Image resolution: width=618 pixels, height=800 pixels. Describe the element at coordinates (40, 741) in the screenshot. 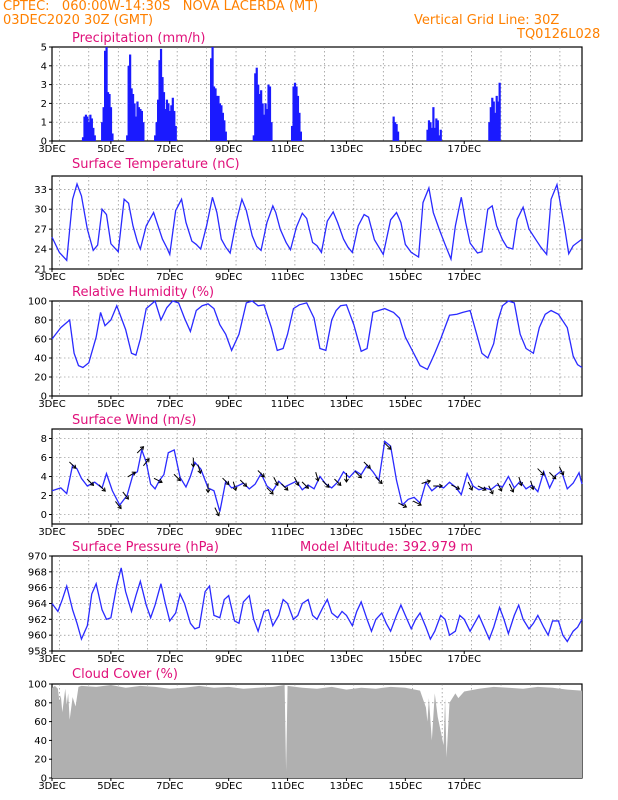

I see `y-tick-label: 40` at that location.